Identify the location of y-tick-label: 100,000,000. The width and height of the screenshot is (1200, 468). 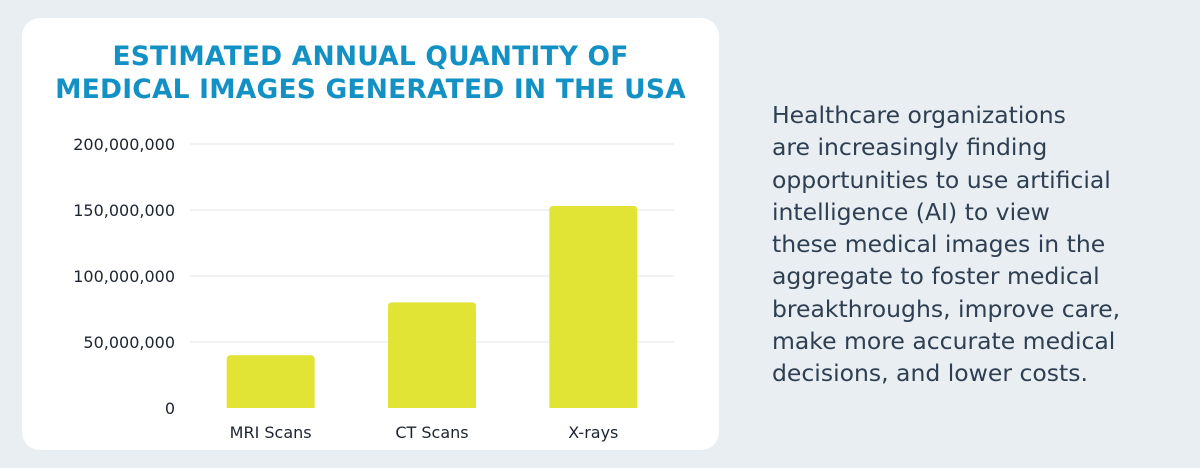
(124, 276).